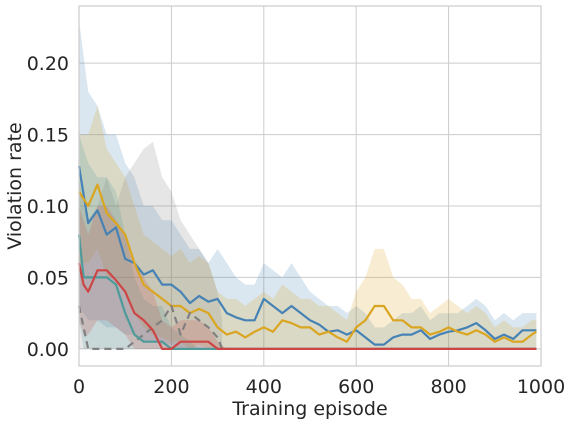  I want to click on y-tick-label: 0.00, so click(48, 350).